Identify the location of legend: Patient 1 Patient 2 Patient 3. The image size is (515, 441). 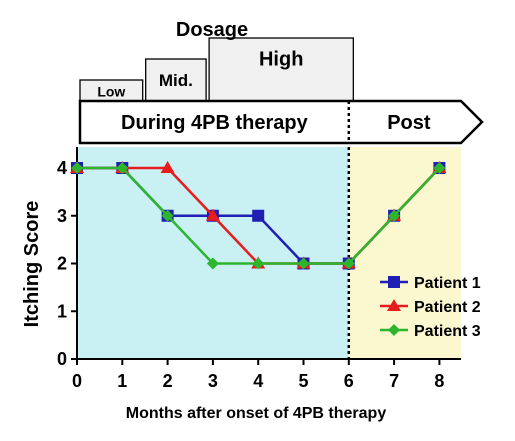
(430, 307).